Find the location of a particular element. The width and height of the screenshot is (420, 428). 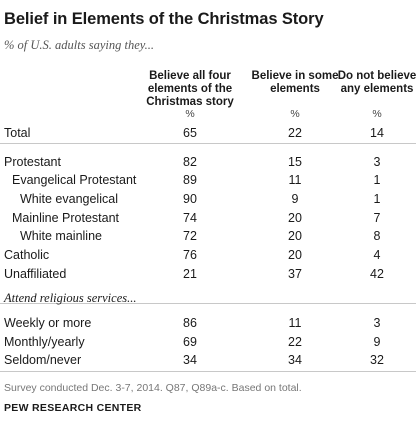

cell-value: 32 is located at coordinates (377, 360).